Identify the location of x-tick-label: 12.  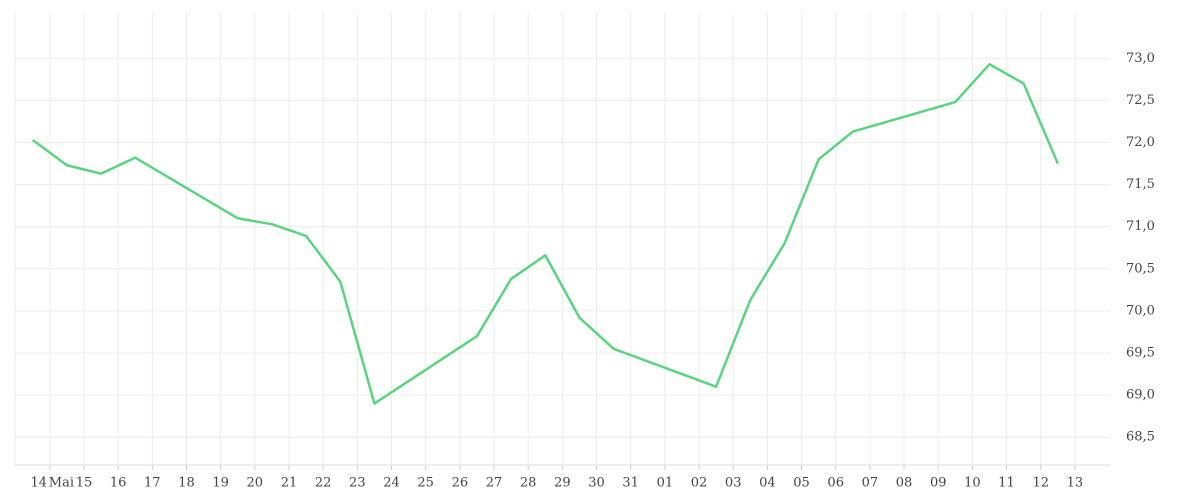
(1040, 483).